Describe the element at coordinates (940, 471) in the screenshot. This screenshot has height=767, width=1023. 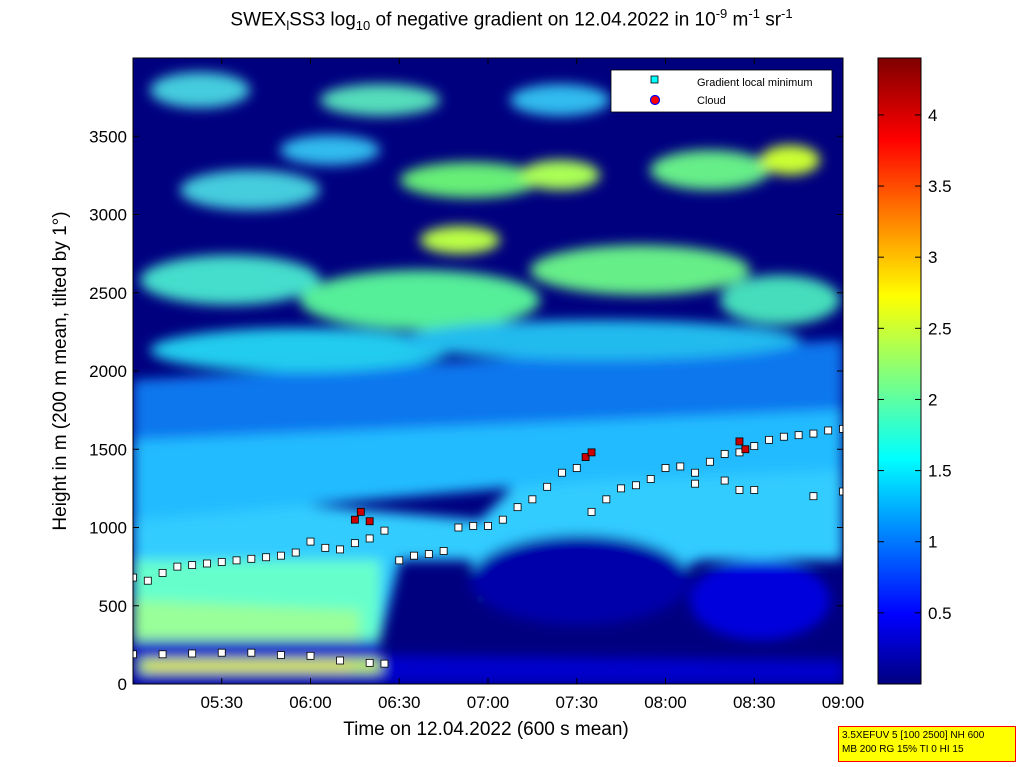
I see `colorbar-tick-label: 1.5` at that location.